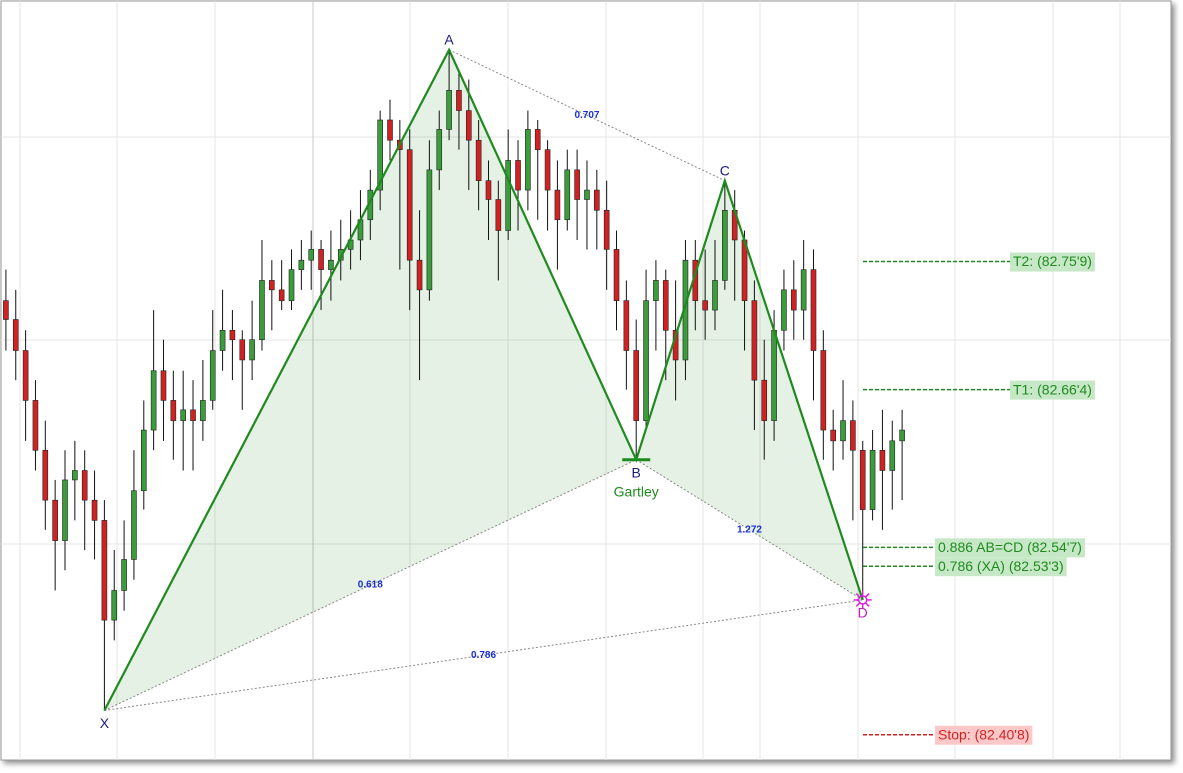 This screenshot has height=773, width=1183. Describe the element at coordinates (483, 655) in the screenshot. I see `ratio-label: 0.786` at that location.